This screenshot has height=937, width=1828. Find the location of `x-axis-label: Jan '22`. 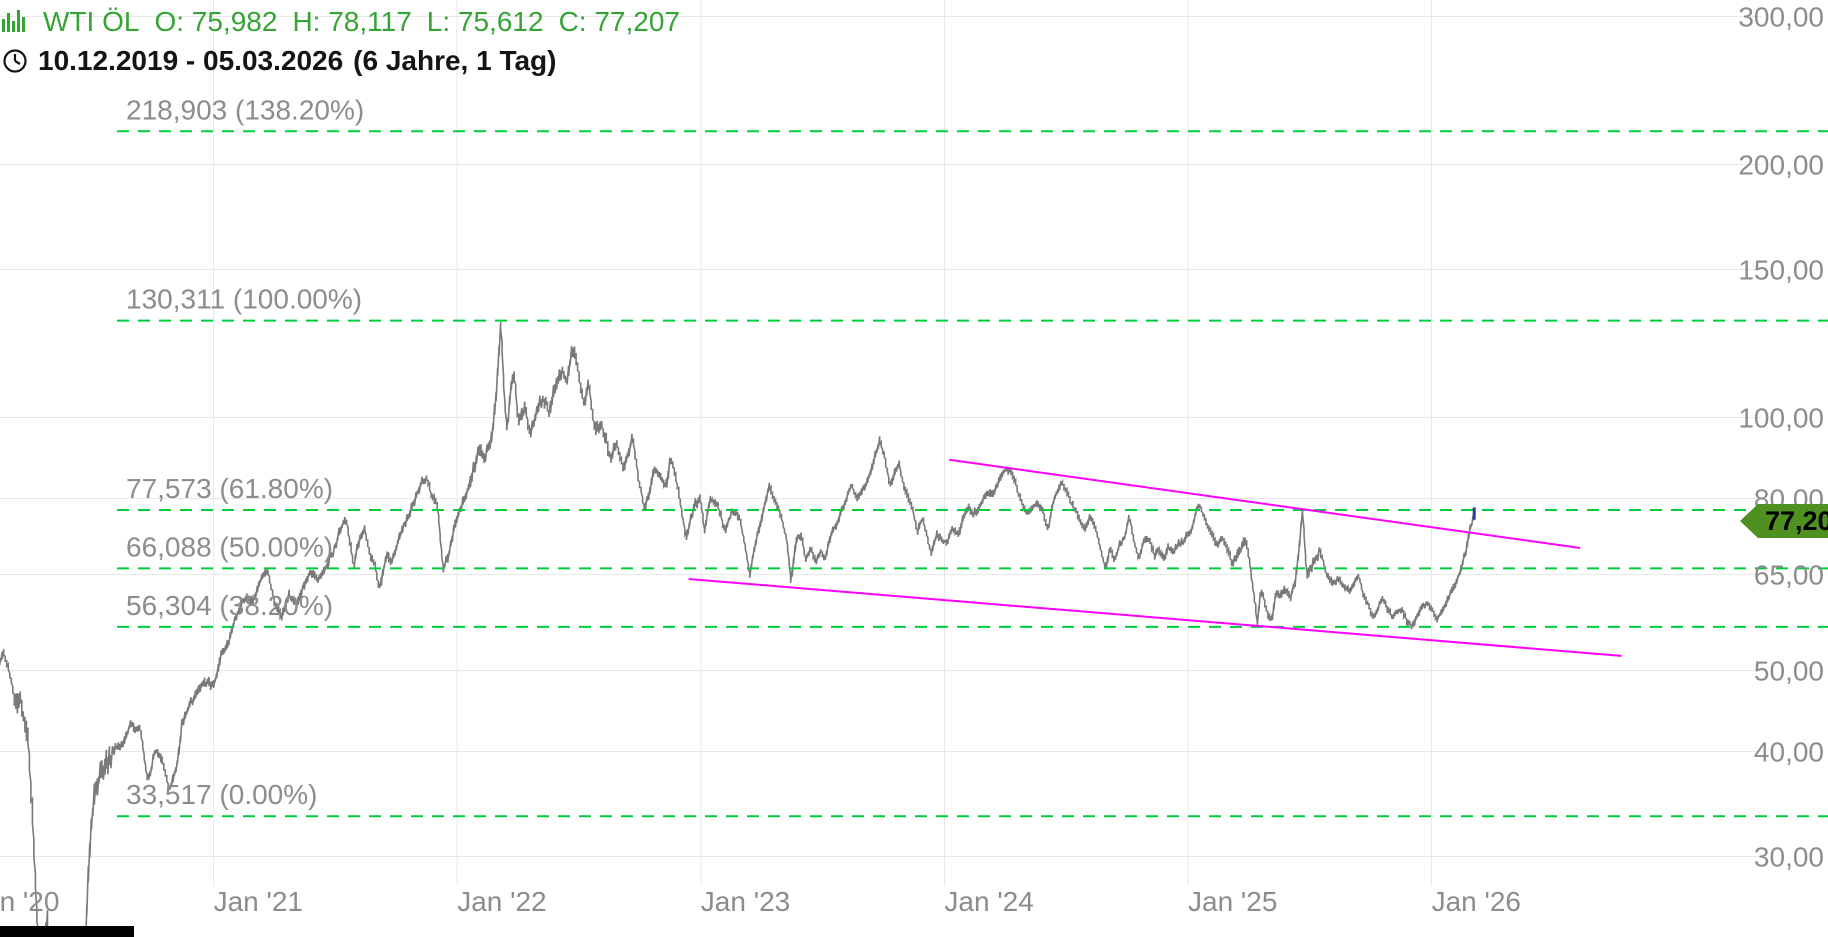

x-axis-label: Jan '22 is located at coordinates (501, 901).